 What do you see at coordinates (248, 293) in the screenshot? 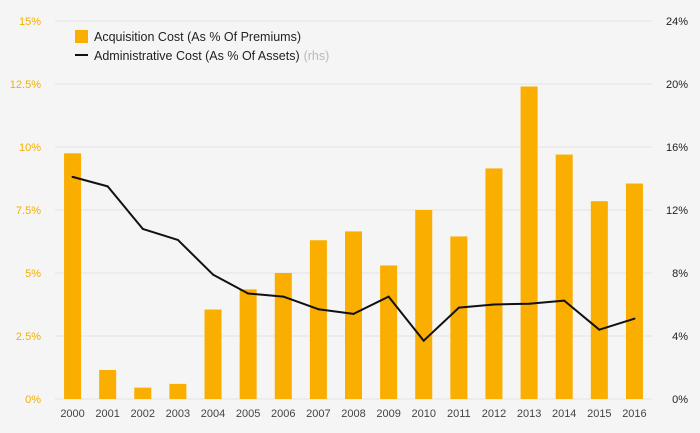
I see `line-point-2005` at bounding box center [248, 293].